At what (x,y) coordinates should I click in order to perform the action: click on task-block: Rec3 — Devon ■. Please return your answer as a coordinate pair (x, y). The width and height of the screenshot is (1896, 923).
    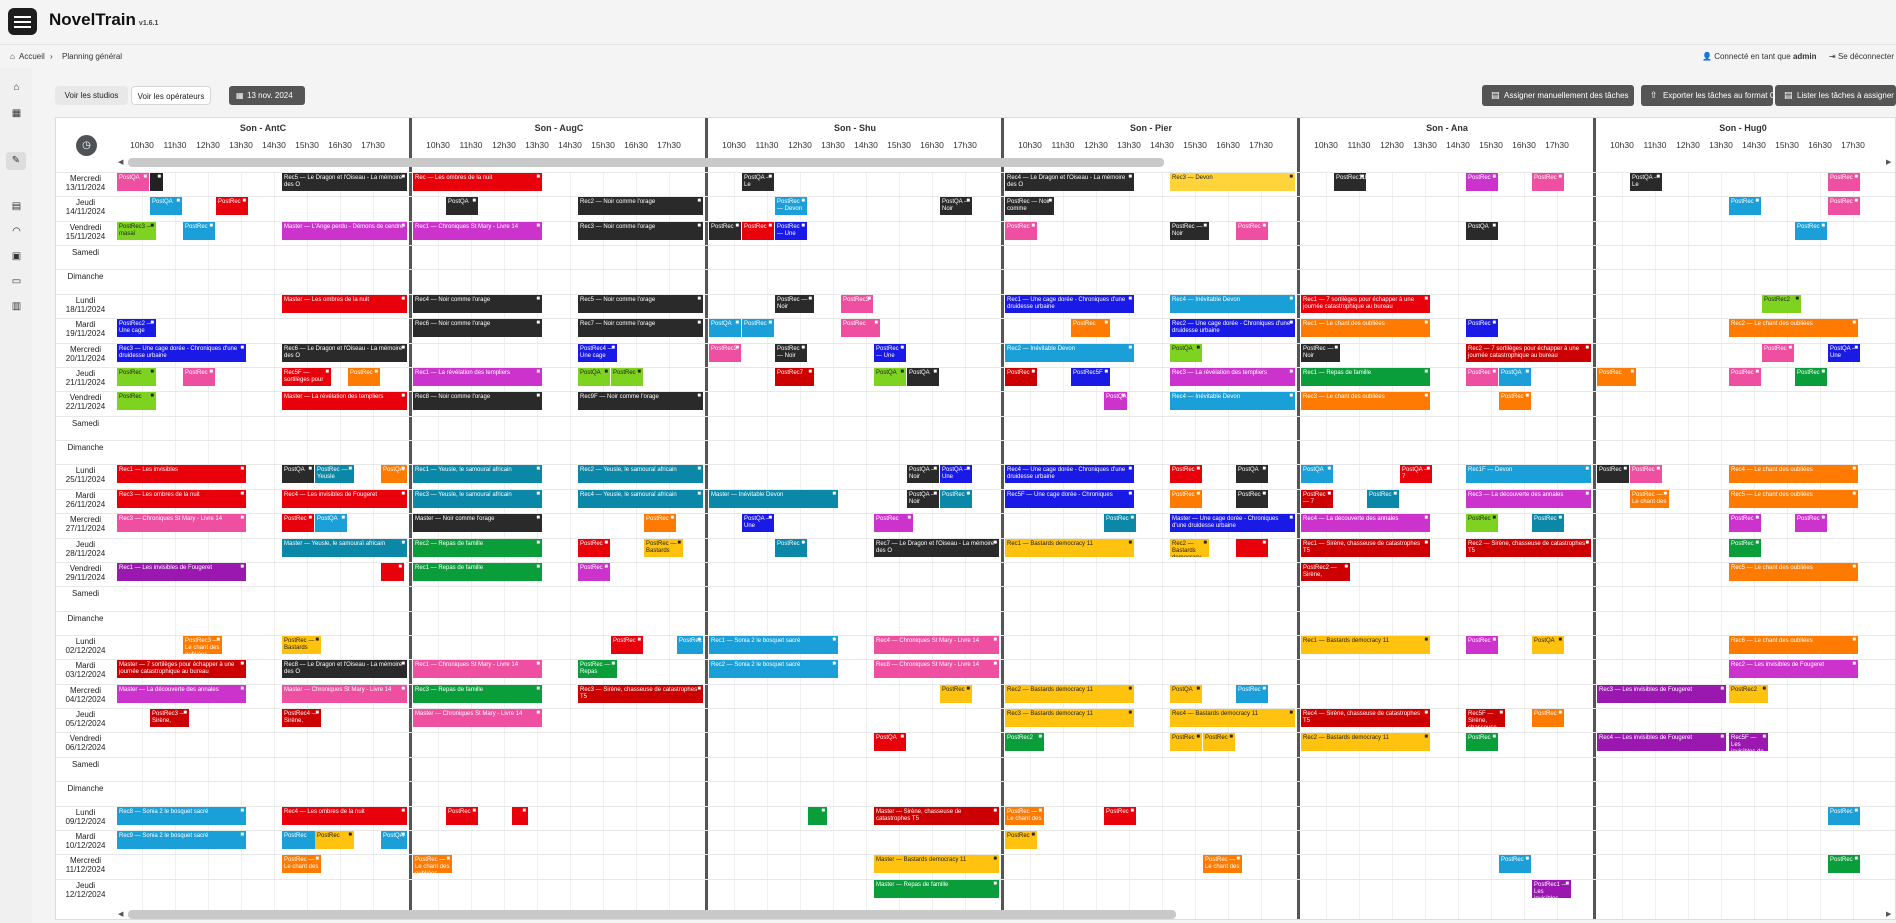
    Looking at the image, I should click on (1232, 182).